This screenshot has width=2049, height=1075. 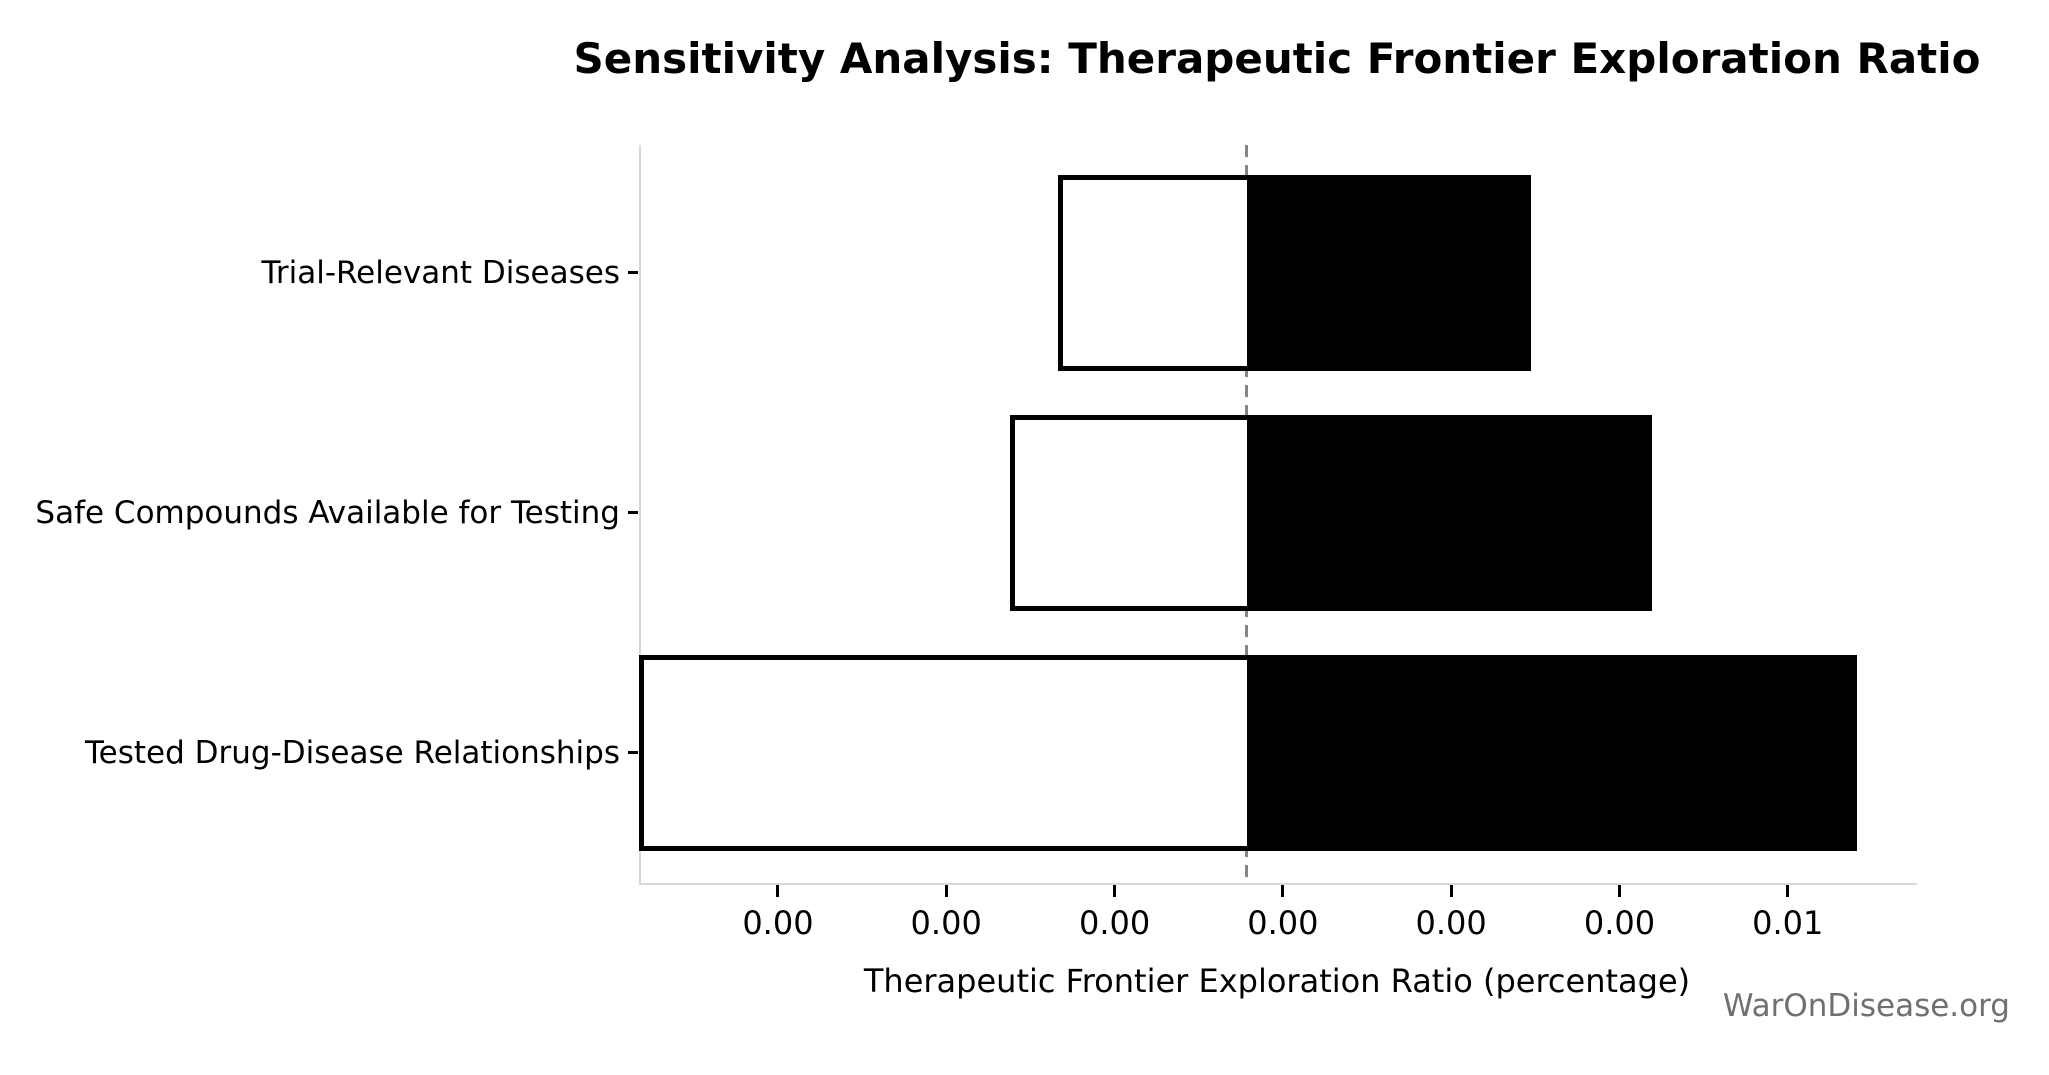 I want to click on y-category-label: Tested Drug-Disease Relationships, so click(x=352, y=752).